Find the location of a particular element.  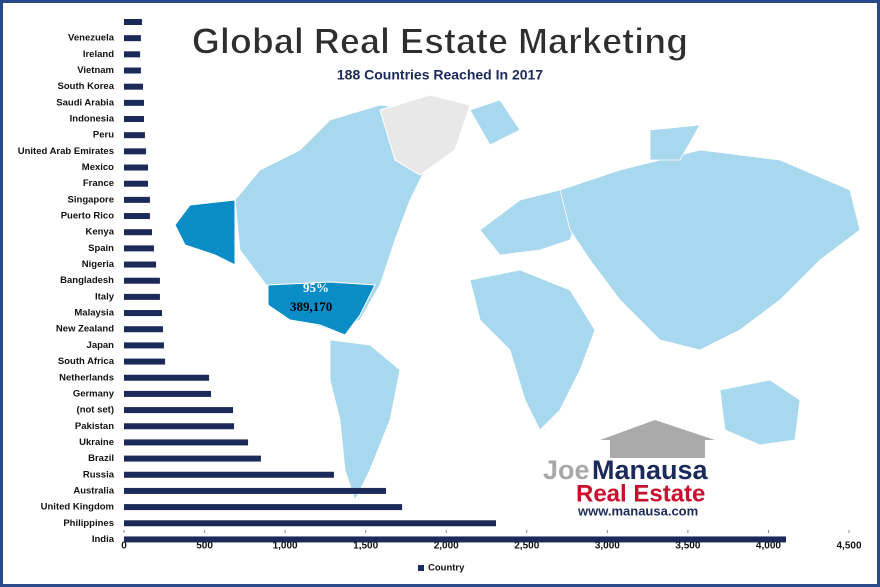

logo-house is located at coordinates (657, 439).